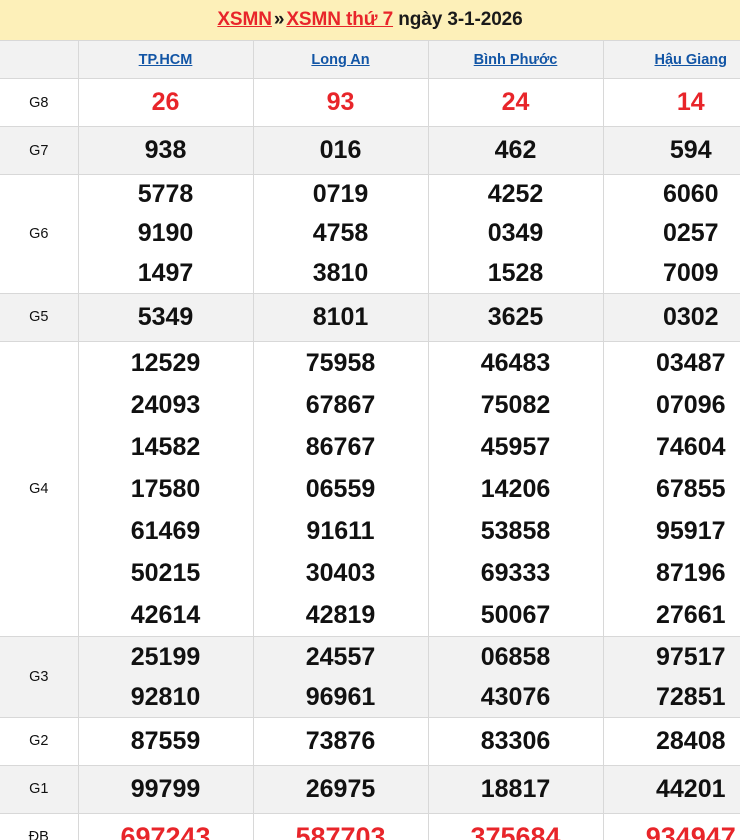 The height and width of the screenshot is (840, 740). I want to click on prize-number: 75082, so click(515, 404).